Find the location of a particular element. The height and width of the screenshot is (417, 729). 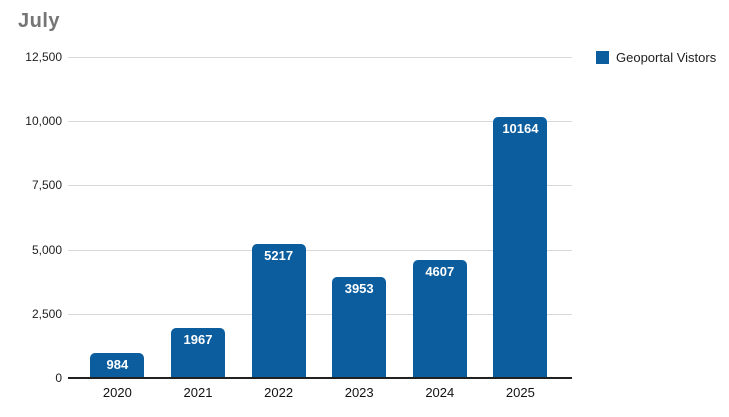

x-axis-baseline is located at coordinates (320, 378).